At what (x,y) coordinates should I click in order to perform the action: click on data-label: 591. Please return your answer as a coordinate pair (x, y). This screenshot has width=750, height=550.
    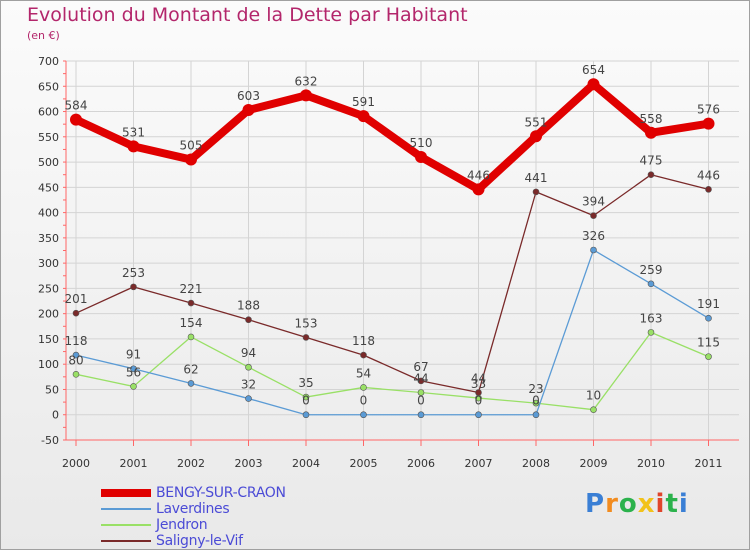
    Looking at the image, I should click on (363, 102).